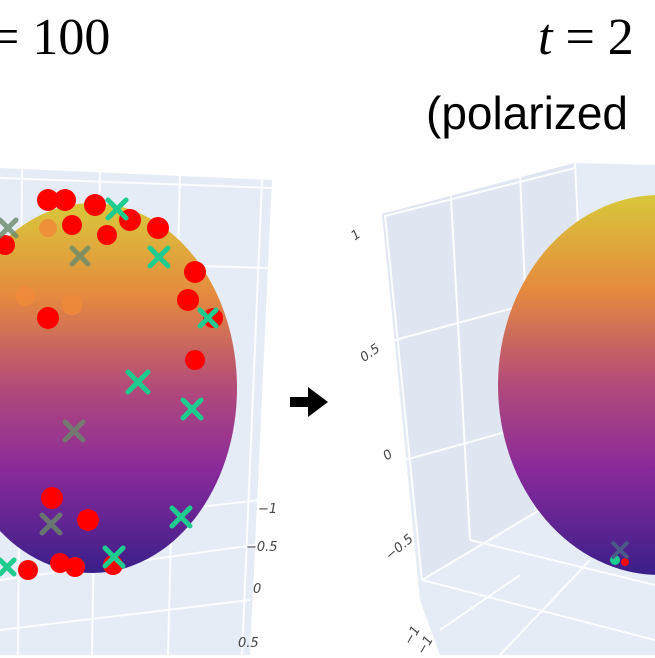 This screenshot has width=655, height=658. Describe the element at coordinates (268, 509) in the screenshot. I see `left-tick-neg1: −1` at that location.